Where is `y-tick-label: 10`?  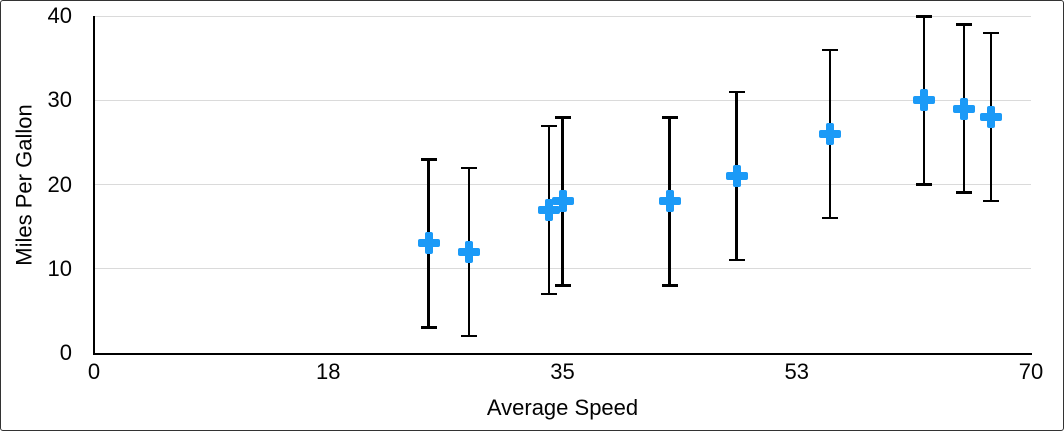 y-tick-label: 10 is located at coordinates (59, 268).